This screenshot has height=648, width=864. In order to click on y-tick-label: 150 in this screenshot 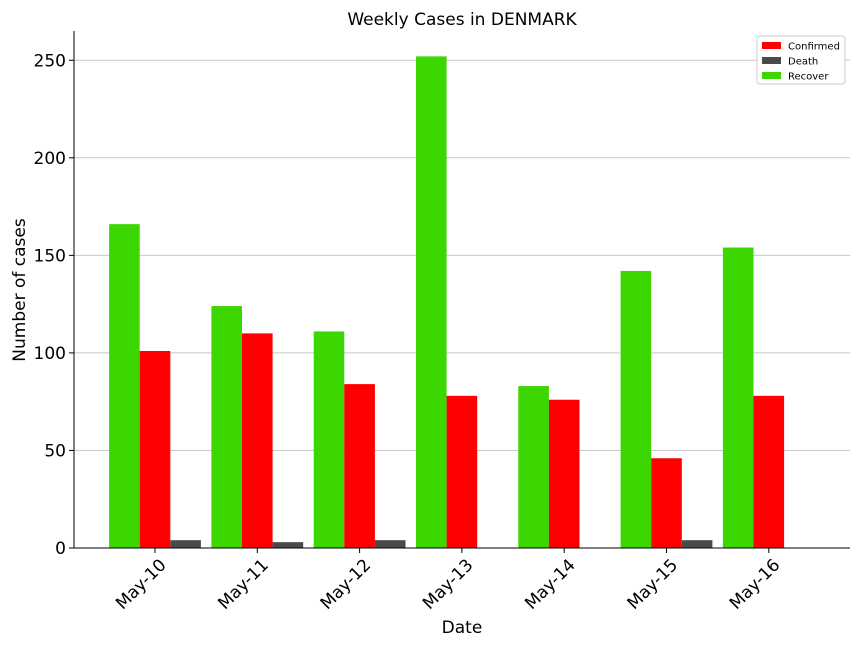, I will do `click(50, 256)`.